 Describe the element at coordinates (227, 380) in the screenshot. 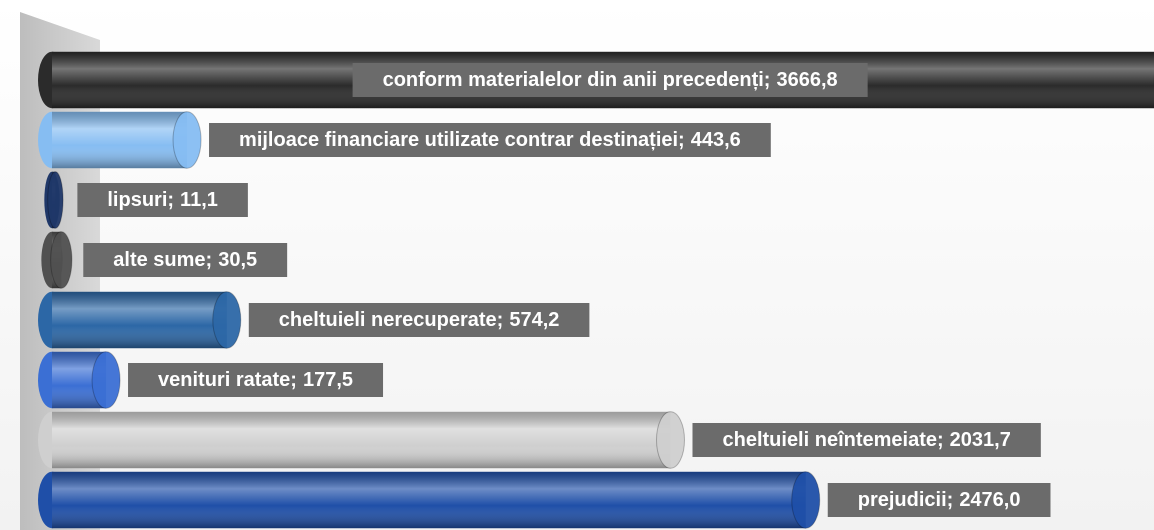

I see `category-label: venituri ratate;` at that location.